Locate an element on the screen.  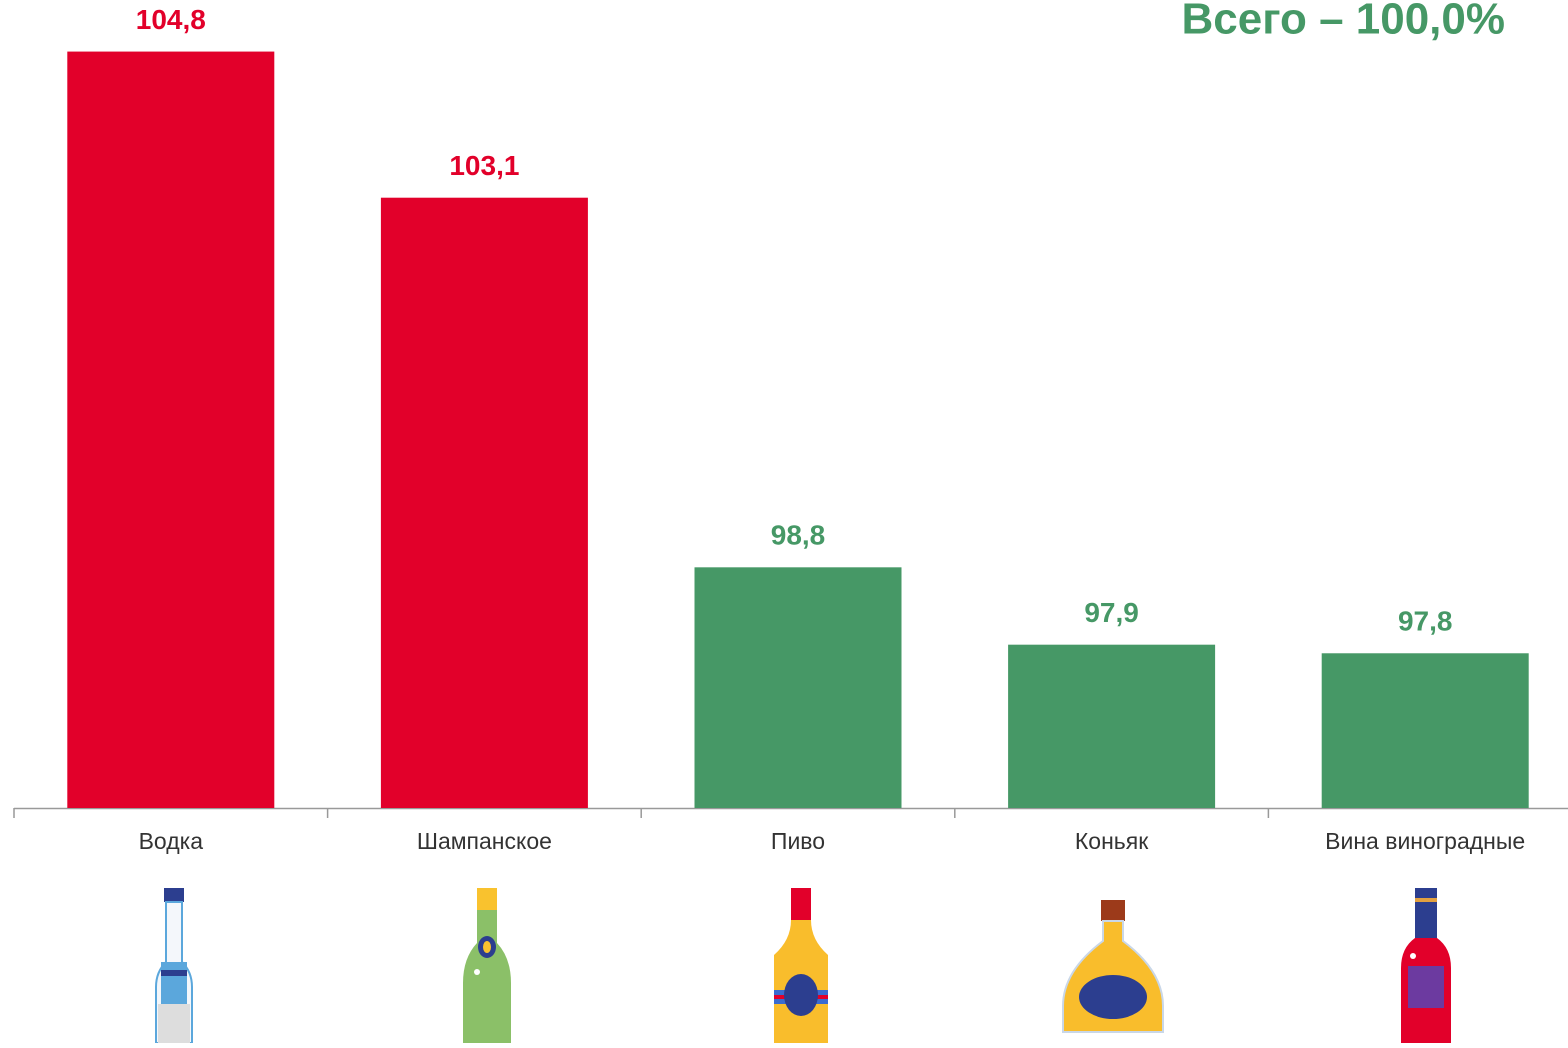
value-label: 104,8 is located at coordinates (171, 19).